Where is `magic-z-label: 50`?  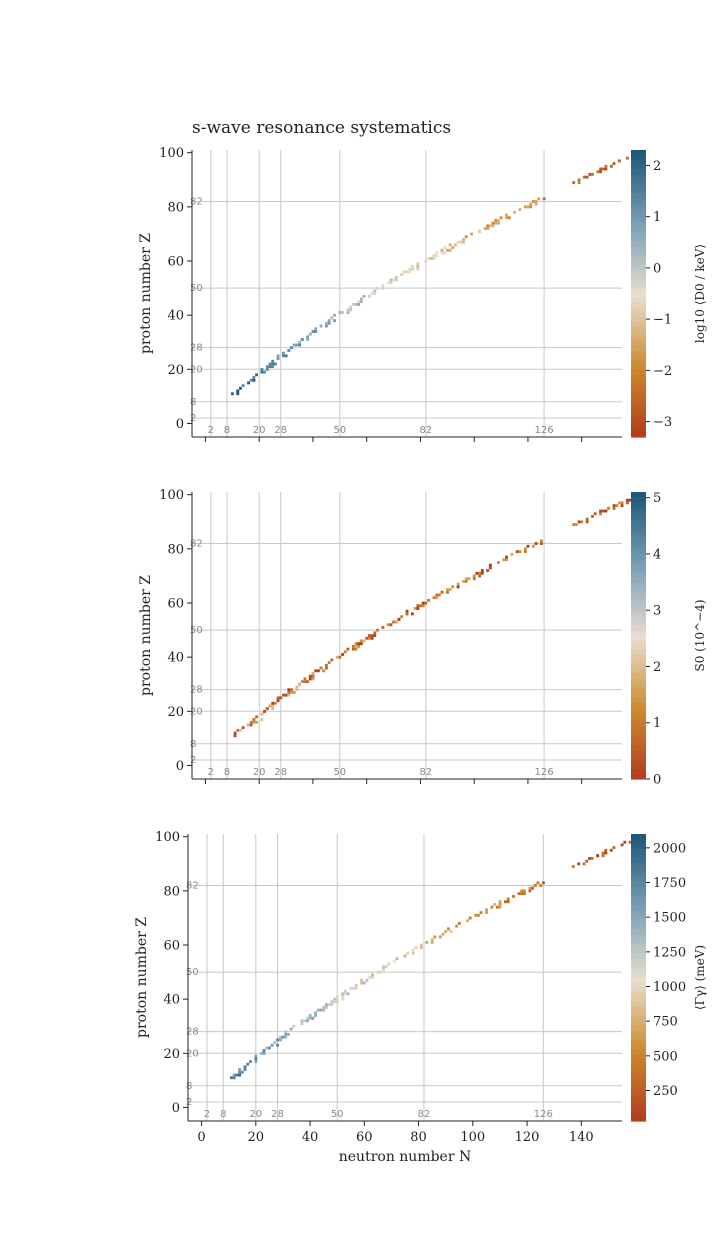
magic-z-label: 50 is located at coordinates (192, 972).